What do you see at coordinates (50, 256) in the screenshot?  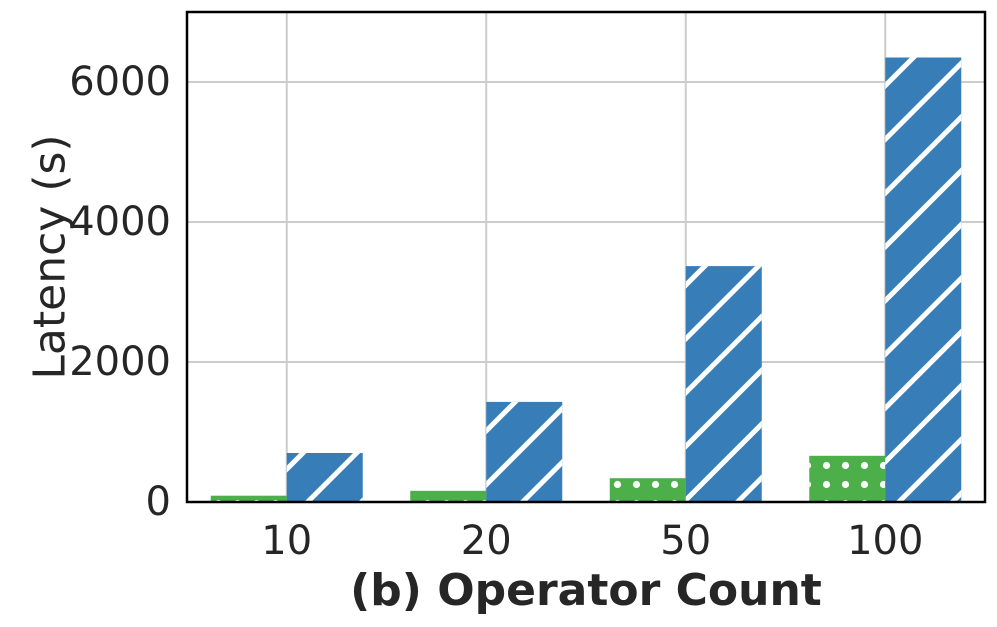 I see `y-axis-label: Latency (s)` at bounding box center [50, 256].